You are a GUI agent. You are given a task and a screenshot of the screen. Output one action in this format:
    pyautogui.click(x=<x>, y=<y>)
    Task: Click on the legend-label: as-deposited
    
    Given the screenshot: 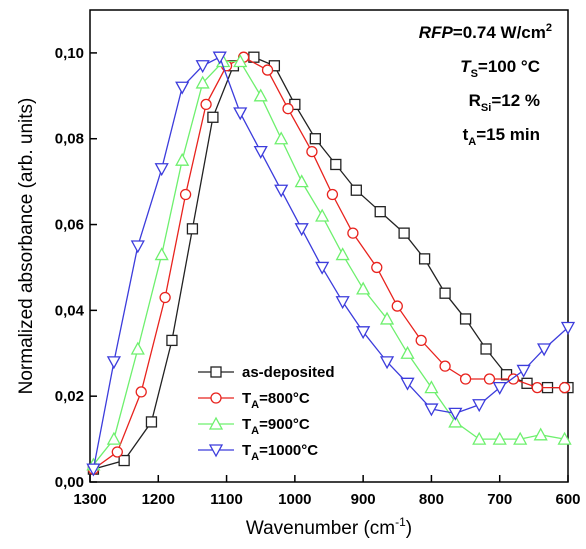 What is the action you would take?
    pyautogui.click(x=288, y=372)
    